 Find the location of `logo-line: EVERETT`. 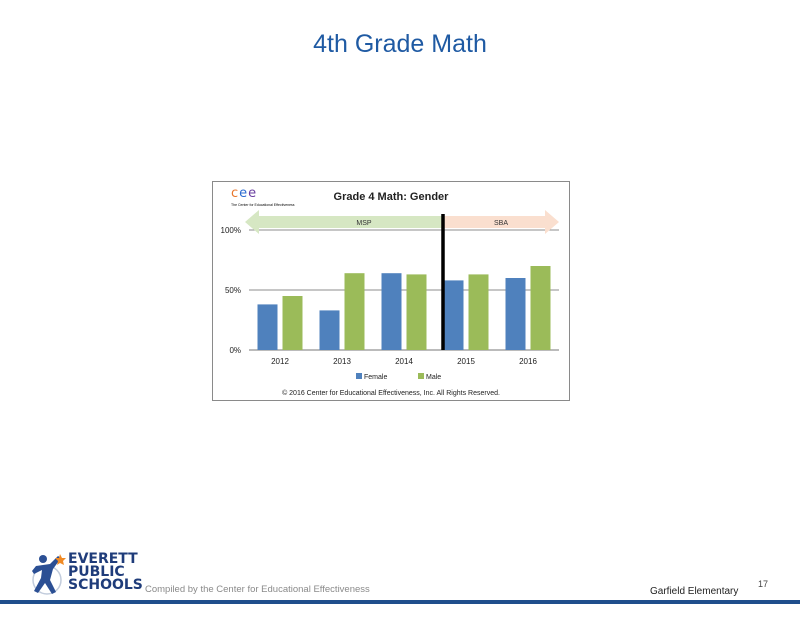

logo-line: EVERETT is located at coordinates (103, 559).